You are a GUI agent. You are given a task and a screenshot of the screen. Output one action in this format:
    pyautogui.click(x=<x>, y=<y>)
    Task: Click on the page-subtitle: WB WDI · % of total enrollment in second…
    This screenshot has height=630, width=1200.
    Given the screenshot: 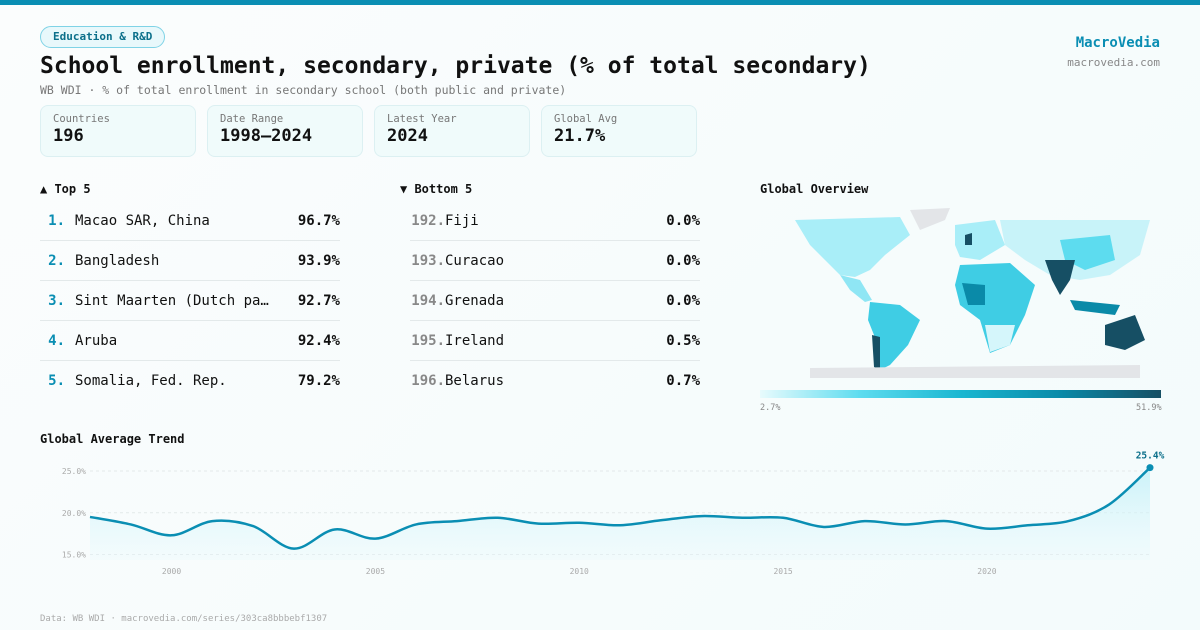 What is the action you would take?
    pyautogui.click(x=303, y=90)
    